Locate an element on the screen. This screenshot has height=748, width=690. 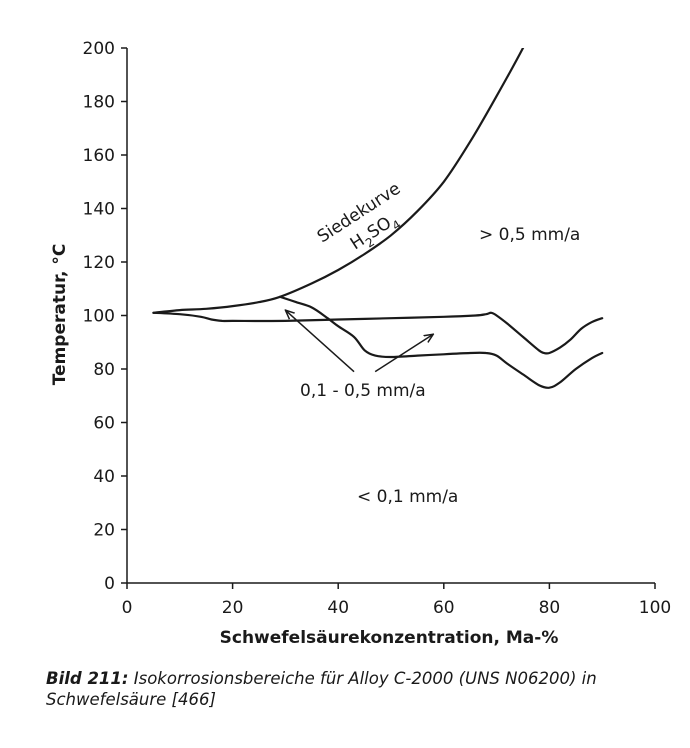
y-tick-label: 180 is located at coordinates (99, 103).